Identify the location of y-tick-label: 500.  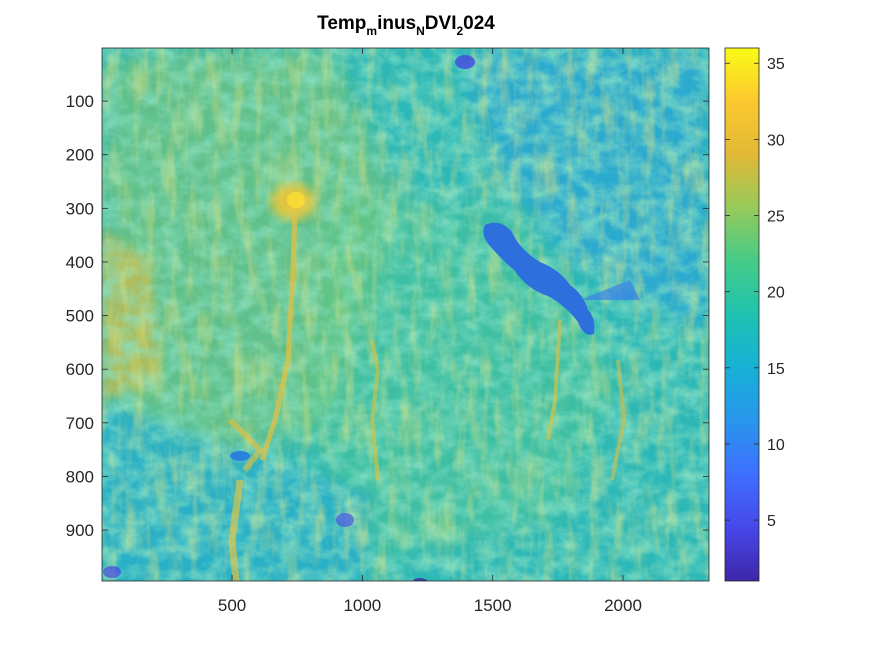
(80, 316).